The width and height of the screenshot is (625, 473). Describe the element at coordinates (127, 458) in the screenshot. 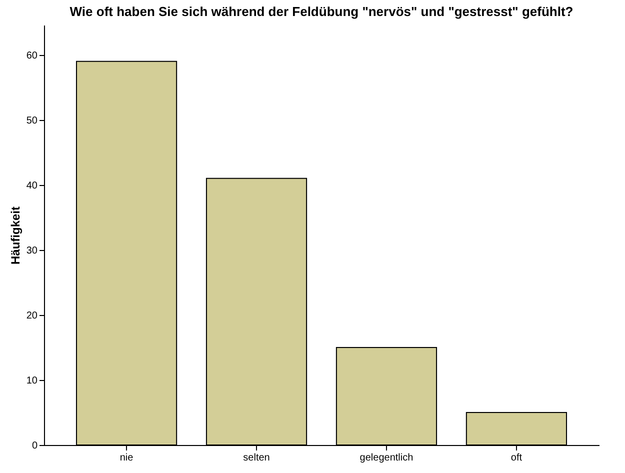

I see `x-tick-label: nie` at that location.